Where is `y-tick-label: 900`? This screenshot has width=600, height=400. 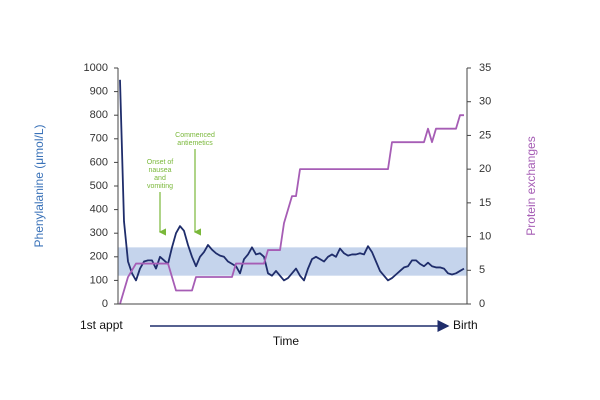
y-tick-label: 900 is located at coordinates (99, 92).